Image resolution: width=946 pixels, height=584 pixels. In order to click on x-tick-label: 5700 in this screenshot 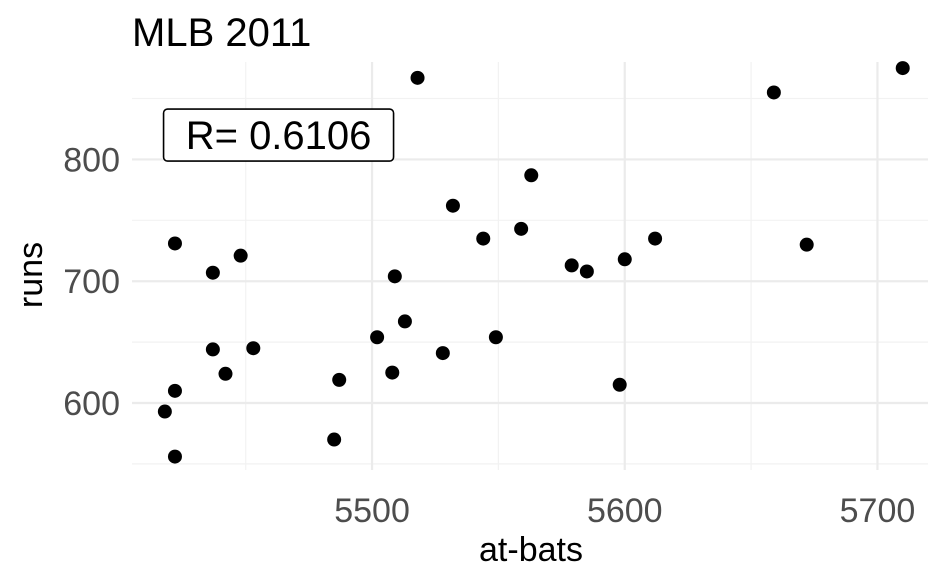, I will do `click(878, 511)`.